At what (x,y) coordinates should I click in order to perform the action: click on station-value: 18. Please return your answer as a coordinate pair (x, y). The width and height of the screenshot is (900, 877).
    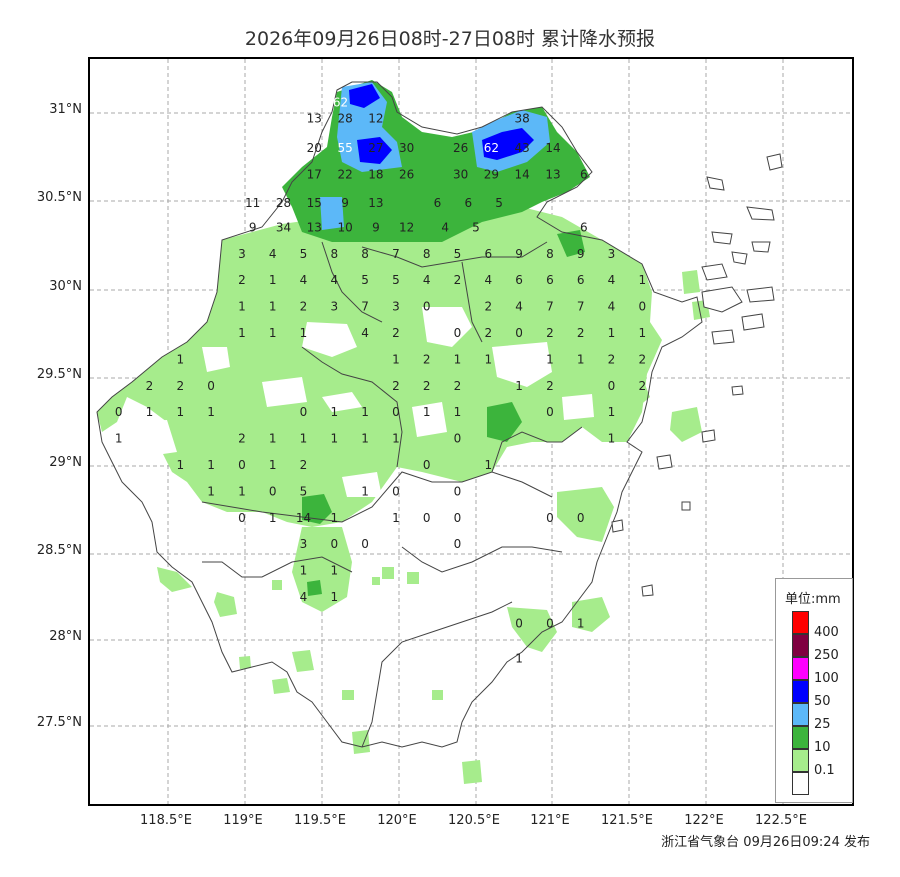
    Looking at the image, I should click on (375, 175).